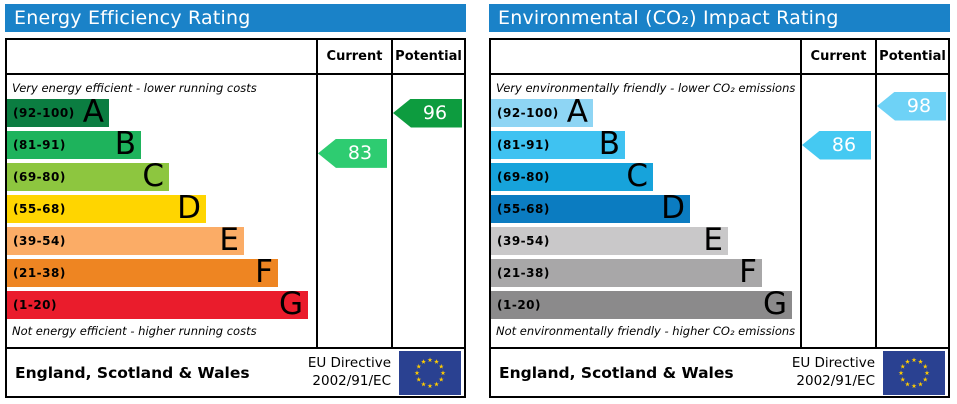 This screenshot has width=957, height=404. What do you see at coordinates (911, 211) in the screenshot?
I see `potential-rating-cell: 98` at bounding box center [911, 211].